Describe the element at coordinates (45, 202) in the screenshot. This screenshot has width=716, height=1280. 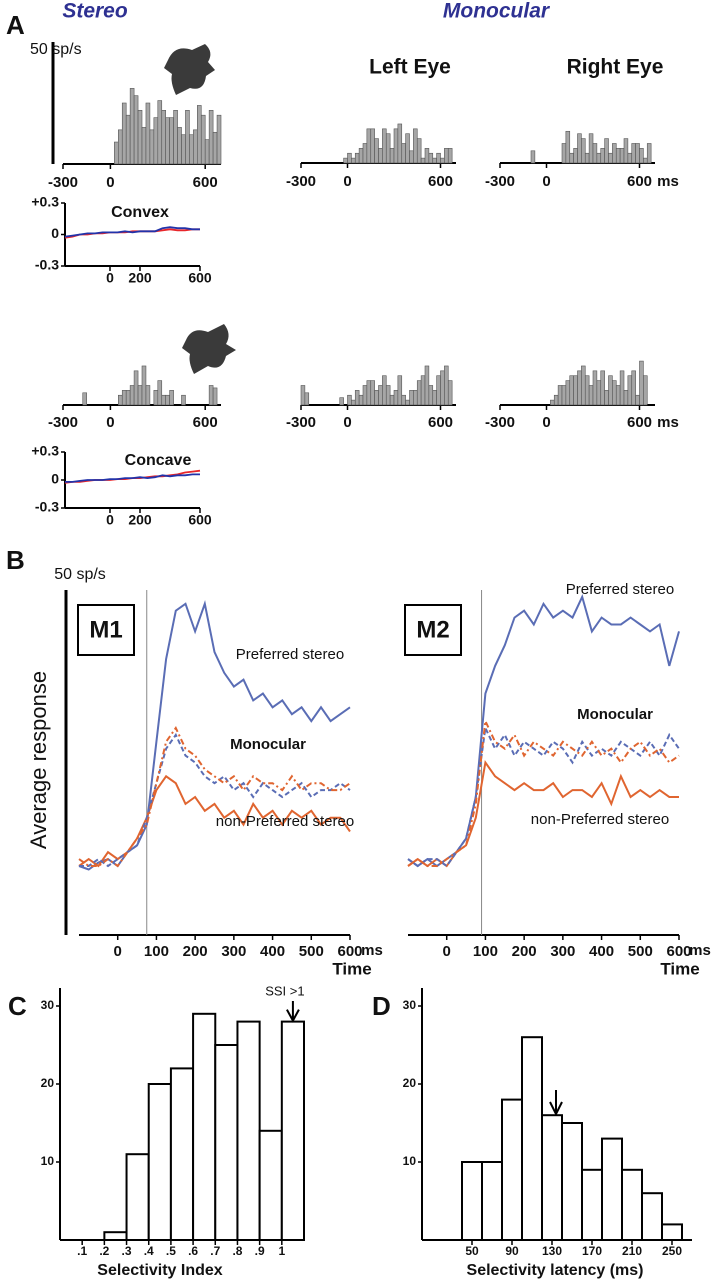
I see `y-tick-label: +0.3` at that location.